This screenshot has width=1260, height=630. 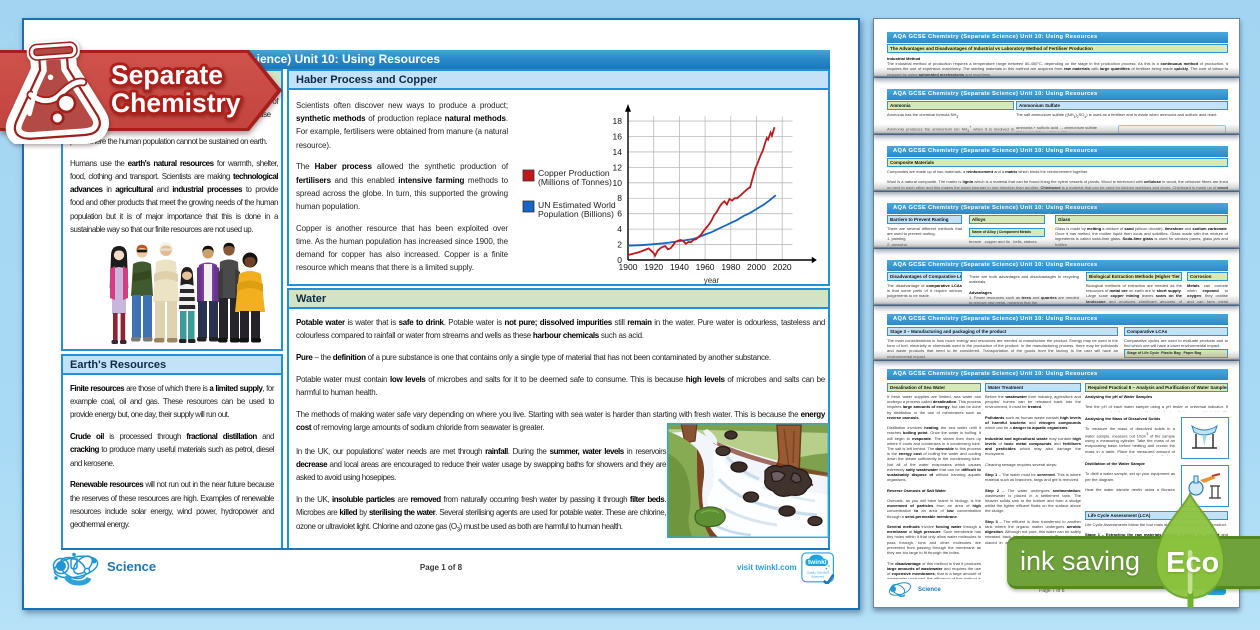 What do you see at coordinates (619, 198) in the screenshot?
I see `svg-text: 8` at bounding box center [619, 198].